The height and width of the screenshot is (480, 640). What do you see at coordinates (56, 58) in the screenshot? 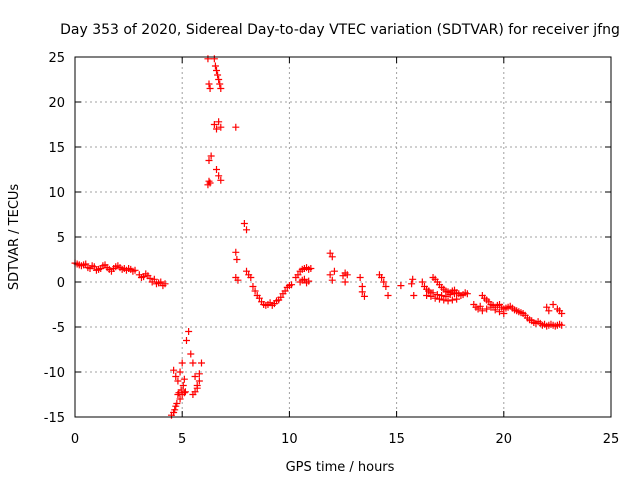
I see `y-tick-label: 25` at bounding box center [56, 58].